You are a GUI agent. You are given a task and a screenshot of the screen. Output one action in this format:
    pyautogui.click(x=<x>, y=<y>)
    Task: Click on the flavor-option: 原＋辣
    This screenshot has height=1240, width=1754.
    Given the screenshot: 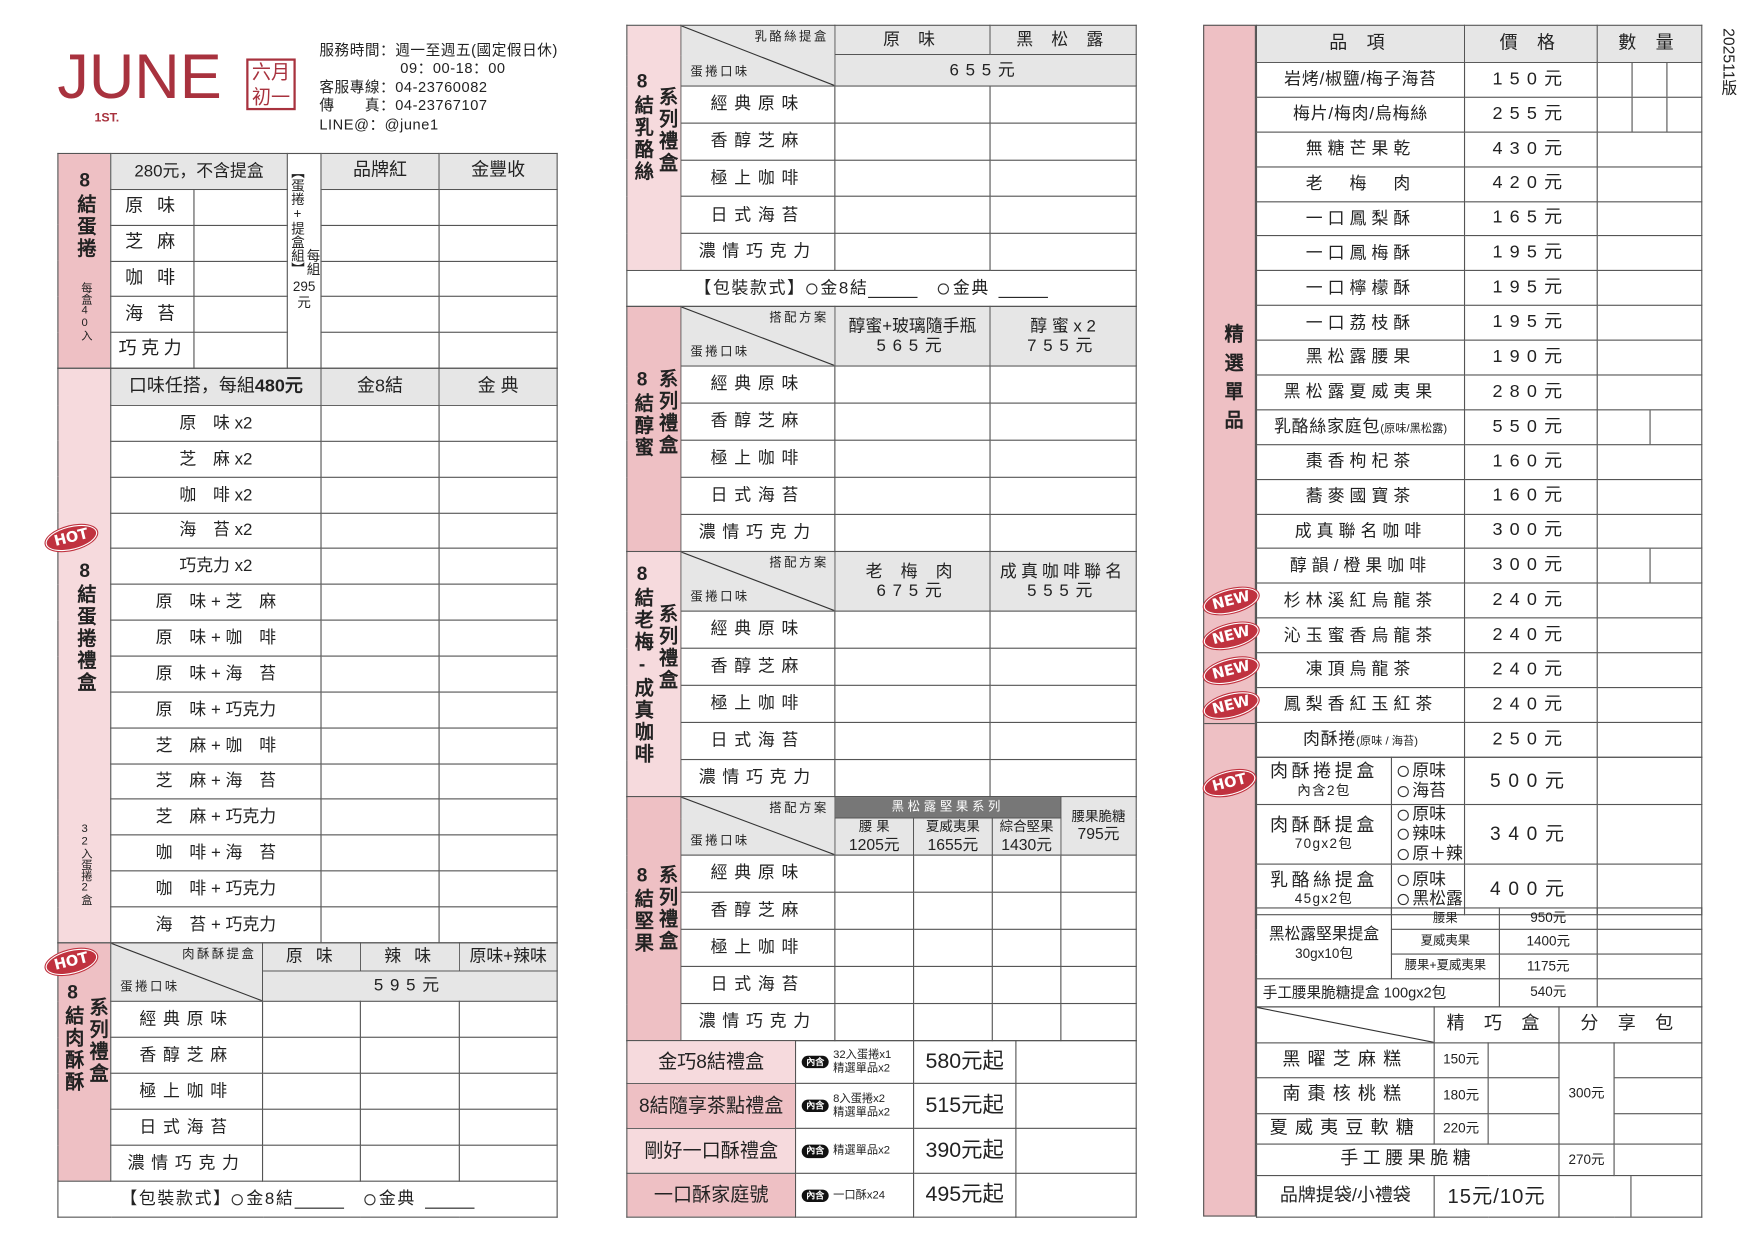 What is the action you would take?
    pyautogui.click(x=1430, y=853)
    